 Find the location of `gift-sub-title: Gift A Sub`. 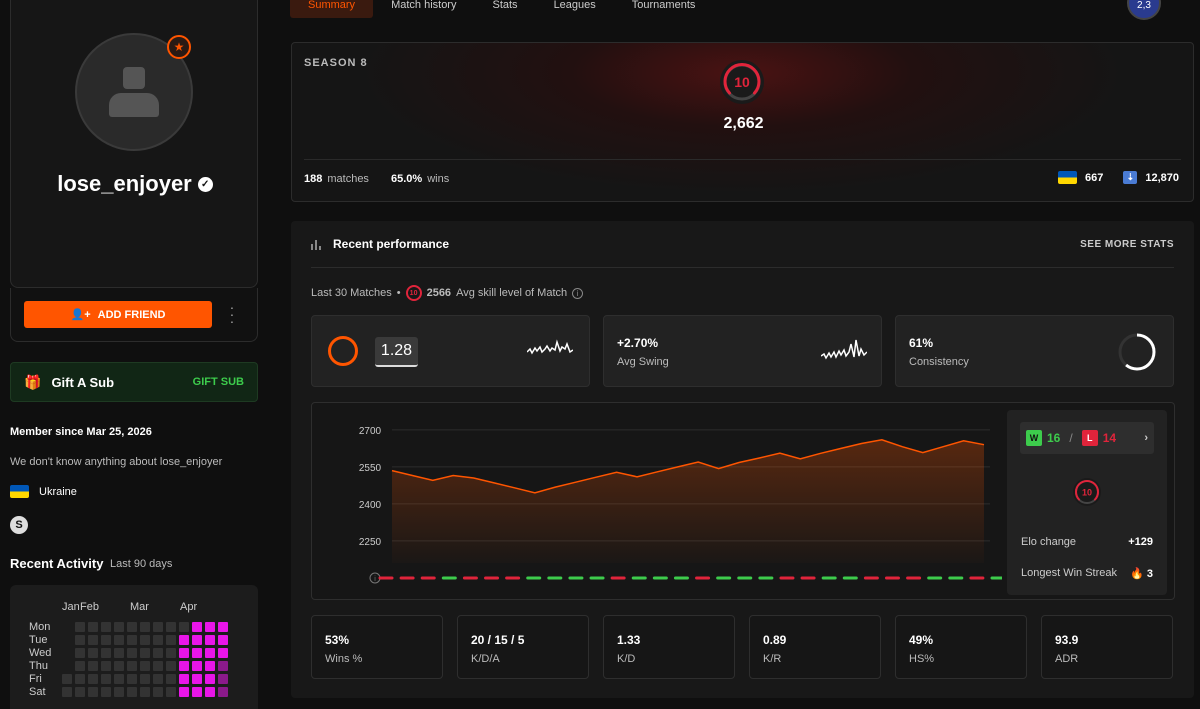

gift-sub-title: Gift A Sub is located at coordinates (83, 382).